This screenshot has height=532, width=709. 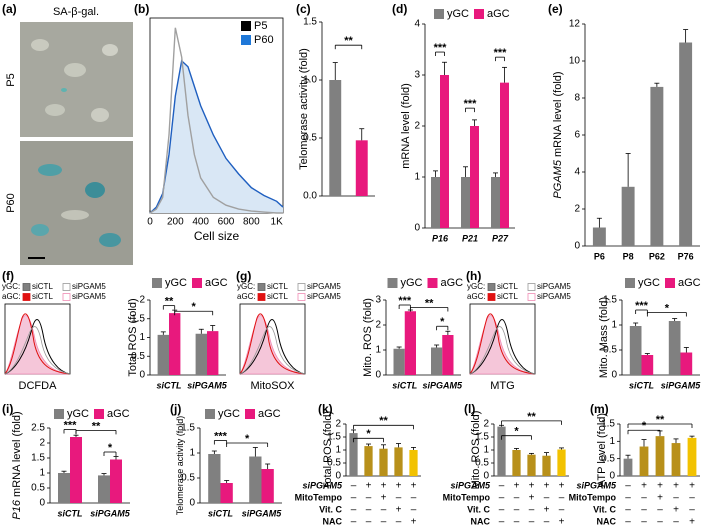 What do you see at coordinates (469, 409) in the screenshot?
I see `panel-label: (l)` at bounding box center [469, 409].